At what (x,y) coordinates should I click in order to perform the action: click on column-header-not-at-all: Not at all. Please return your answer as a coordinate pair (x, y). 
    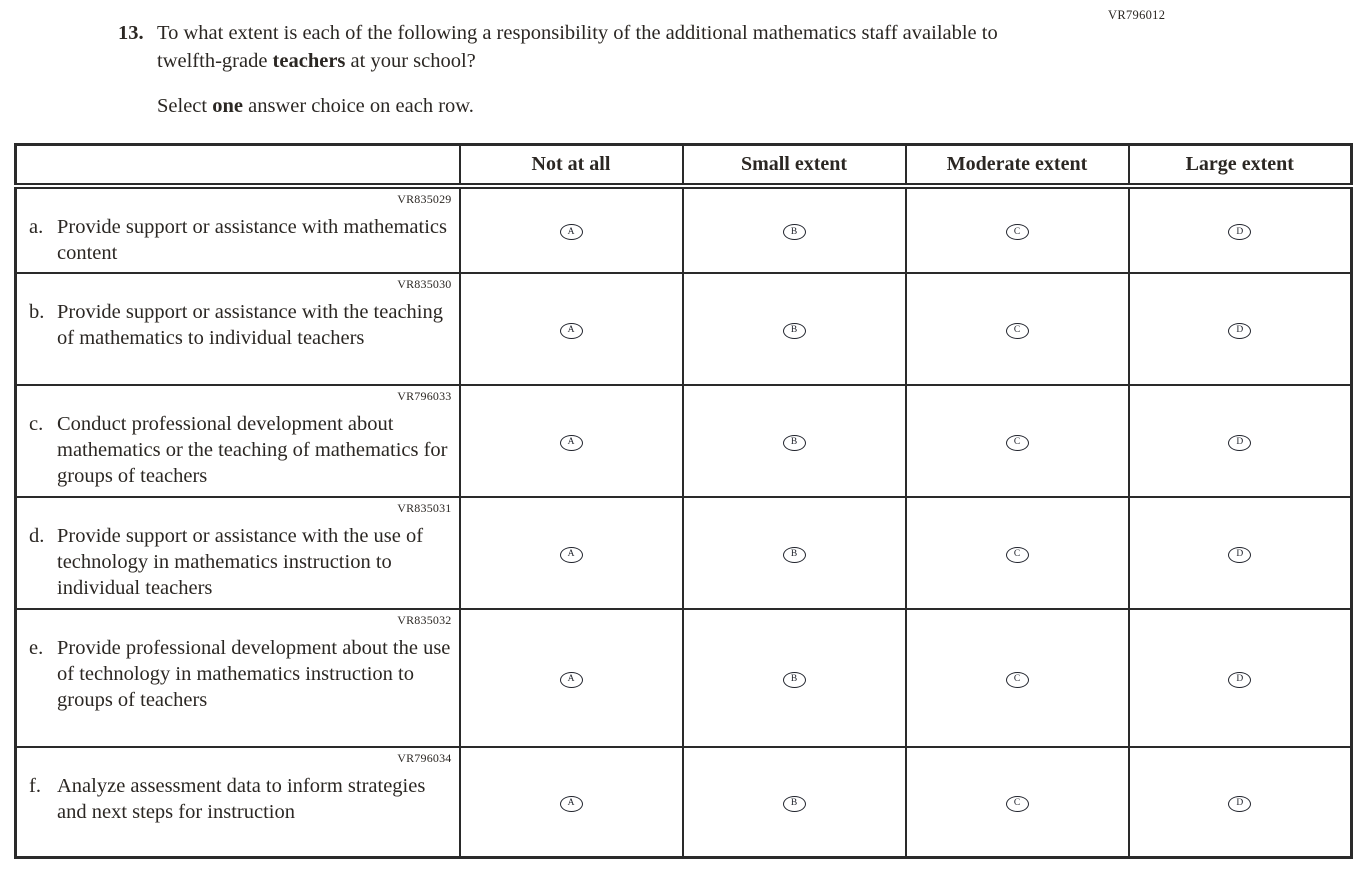
    Looking at the image, I should click on (571, 166).